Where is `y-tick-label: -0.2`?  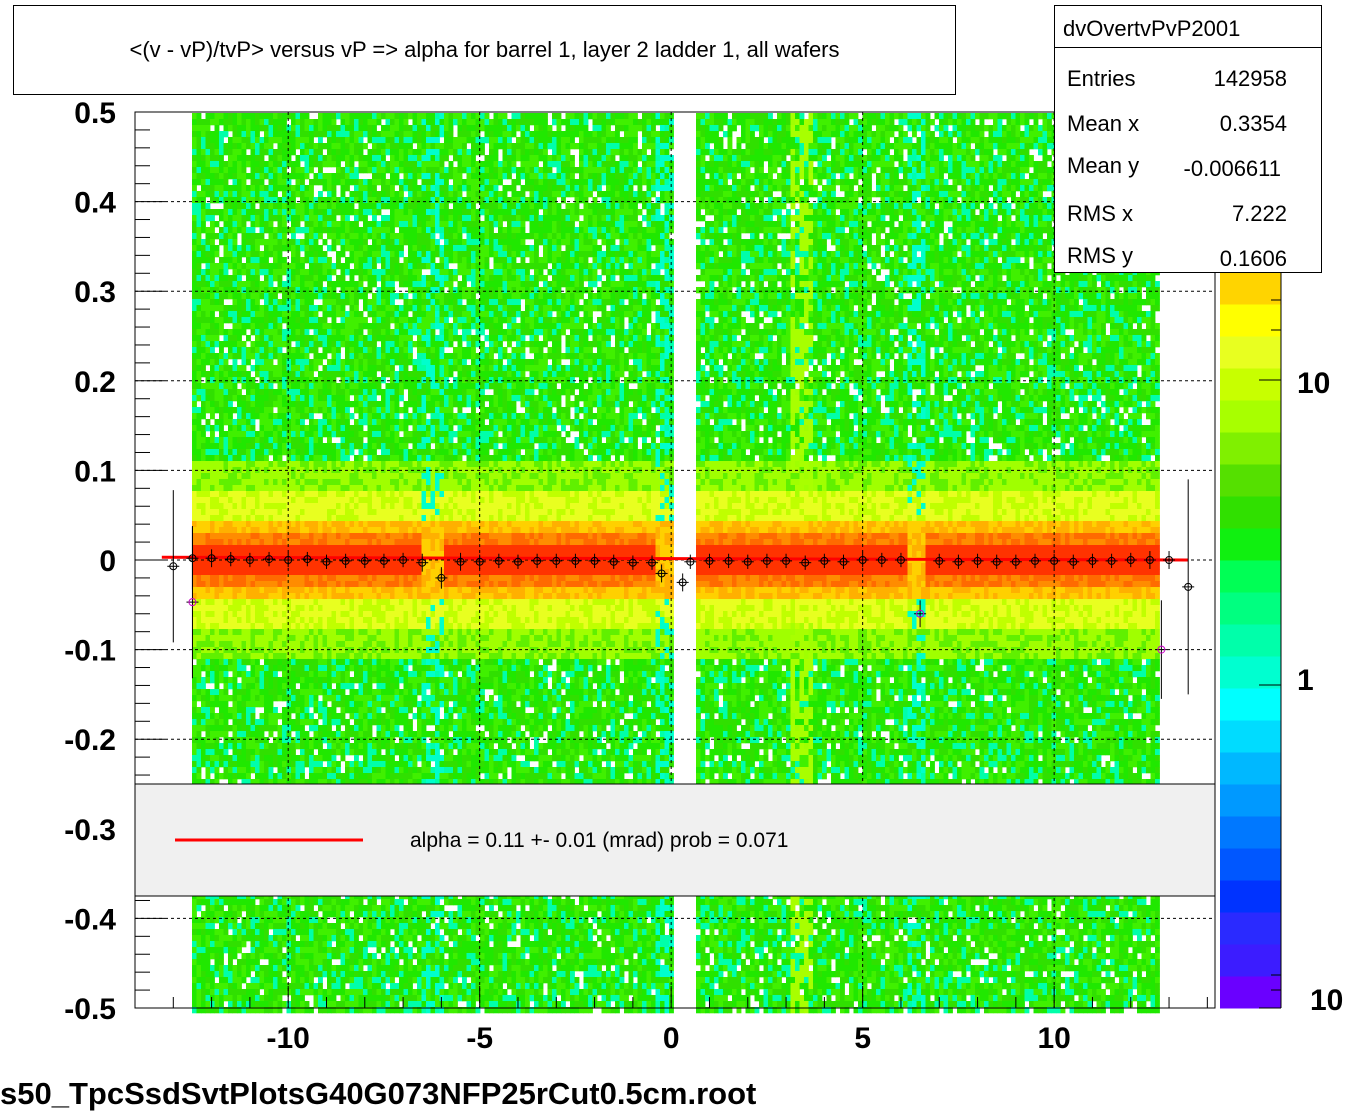 y-tick-label: -0.2 is located at coordinates (90, 740).